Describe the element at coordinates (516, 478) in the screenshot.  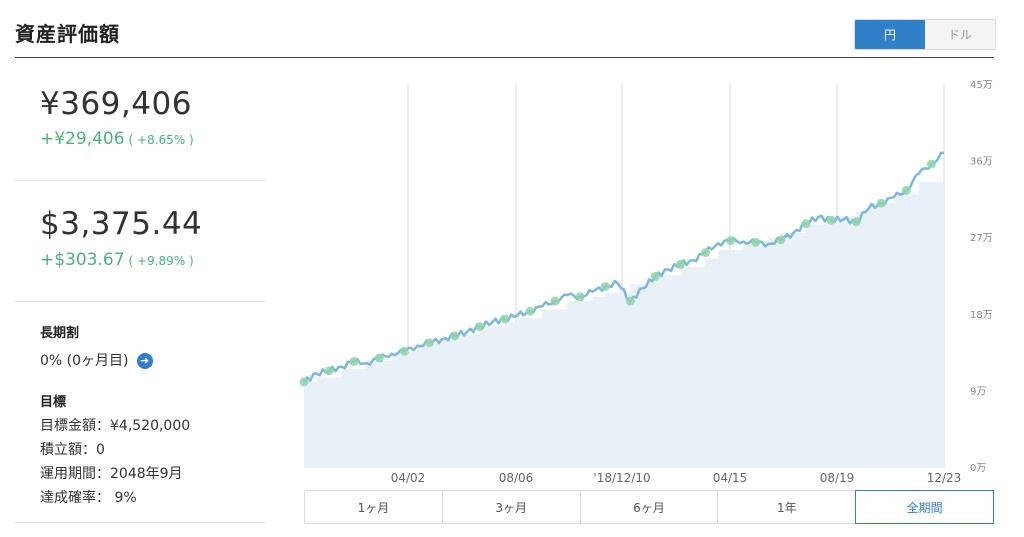
I see `x-tick-label: 08/06` at that location.